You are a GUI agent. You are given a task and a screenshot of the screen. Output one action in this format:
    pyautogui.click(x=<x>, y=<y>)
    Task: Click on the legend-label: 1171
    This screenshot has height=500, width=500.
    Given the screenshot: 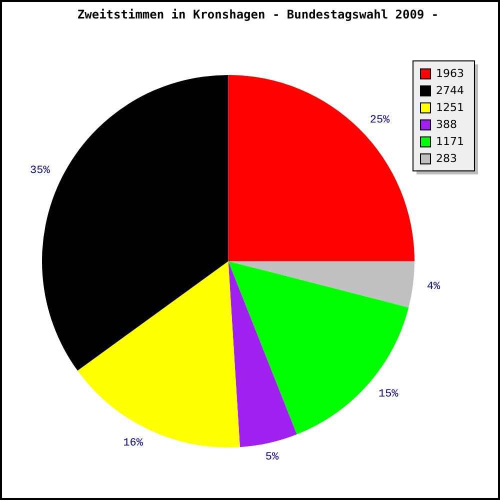 What is the action you would take?
    pyautogui.click(x=450, y=141)
    